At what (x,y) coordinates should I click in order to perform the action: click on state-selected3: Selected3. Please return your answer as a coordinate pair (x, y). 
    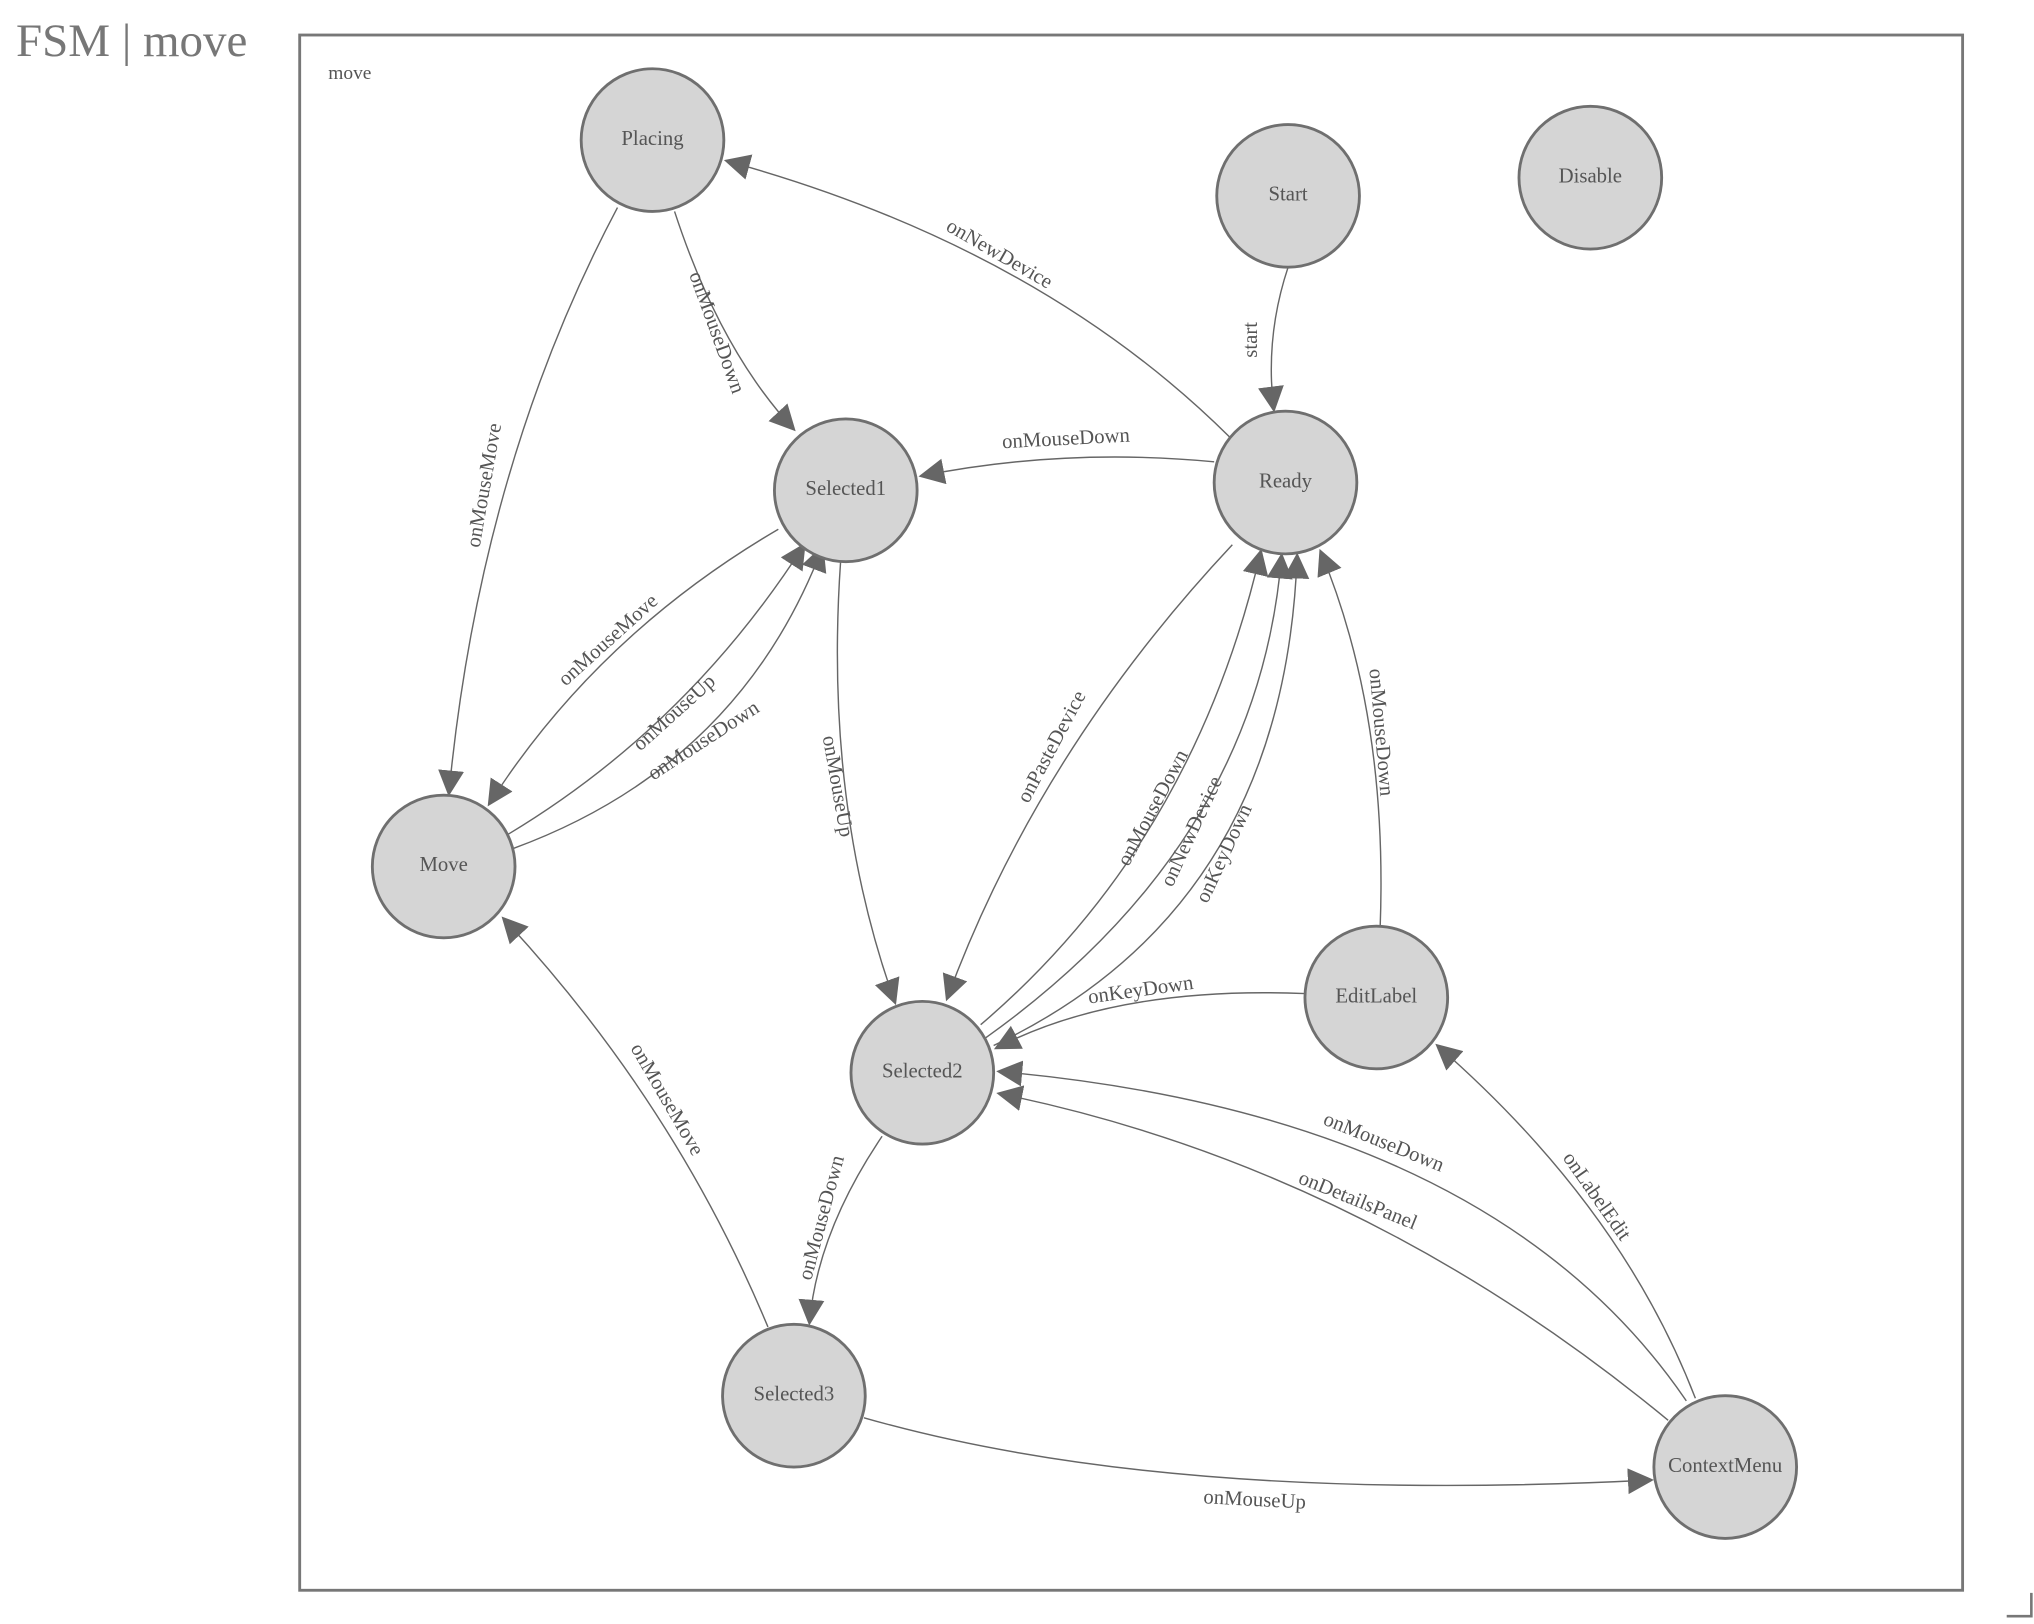
    Looking at the image, I should click on (794, 1395).